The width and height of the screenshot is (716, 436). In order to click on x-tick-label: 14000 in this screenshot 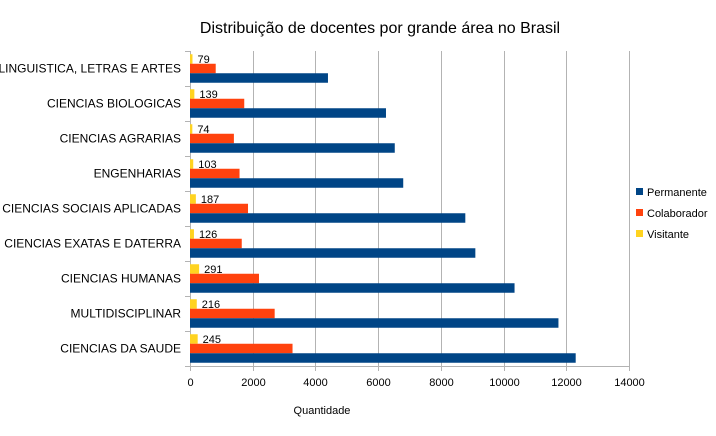, I will do `click(629, 383)`.